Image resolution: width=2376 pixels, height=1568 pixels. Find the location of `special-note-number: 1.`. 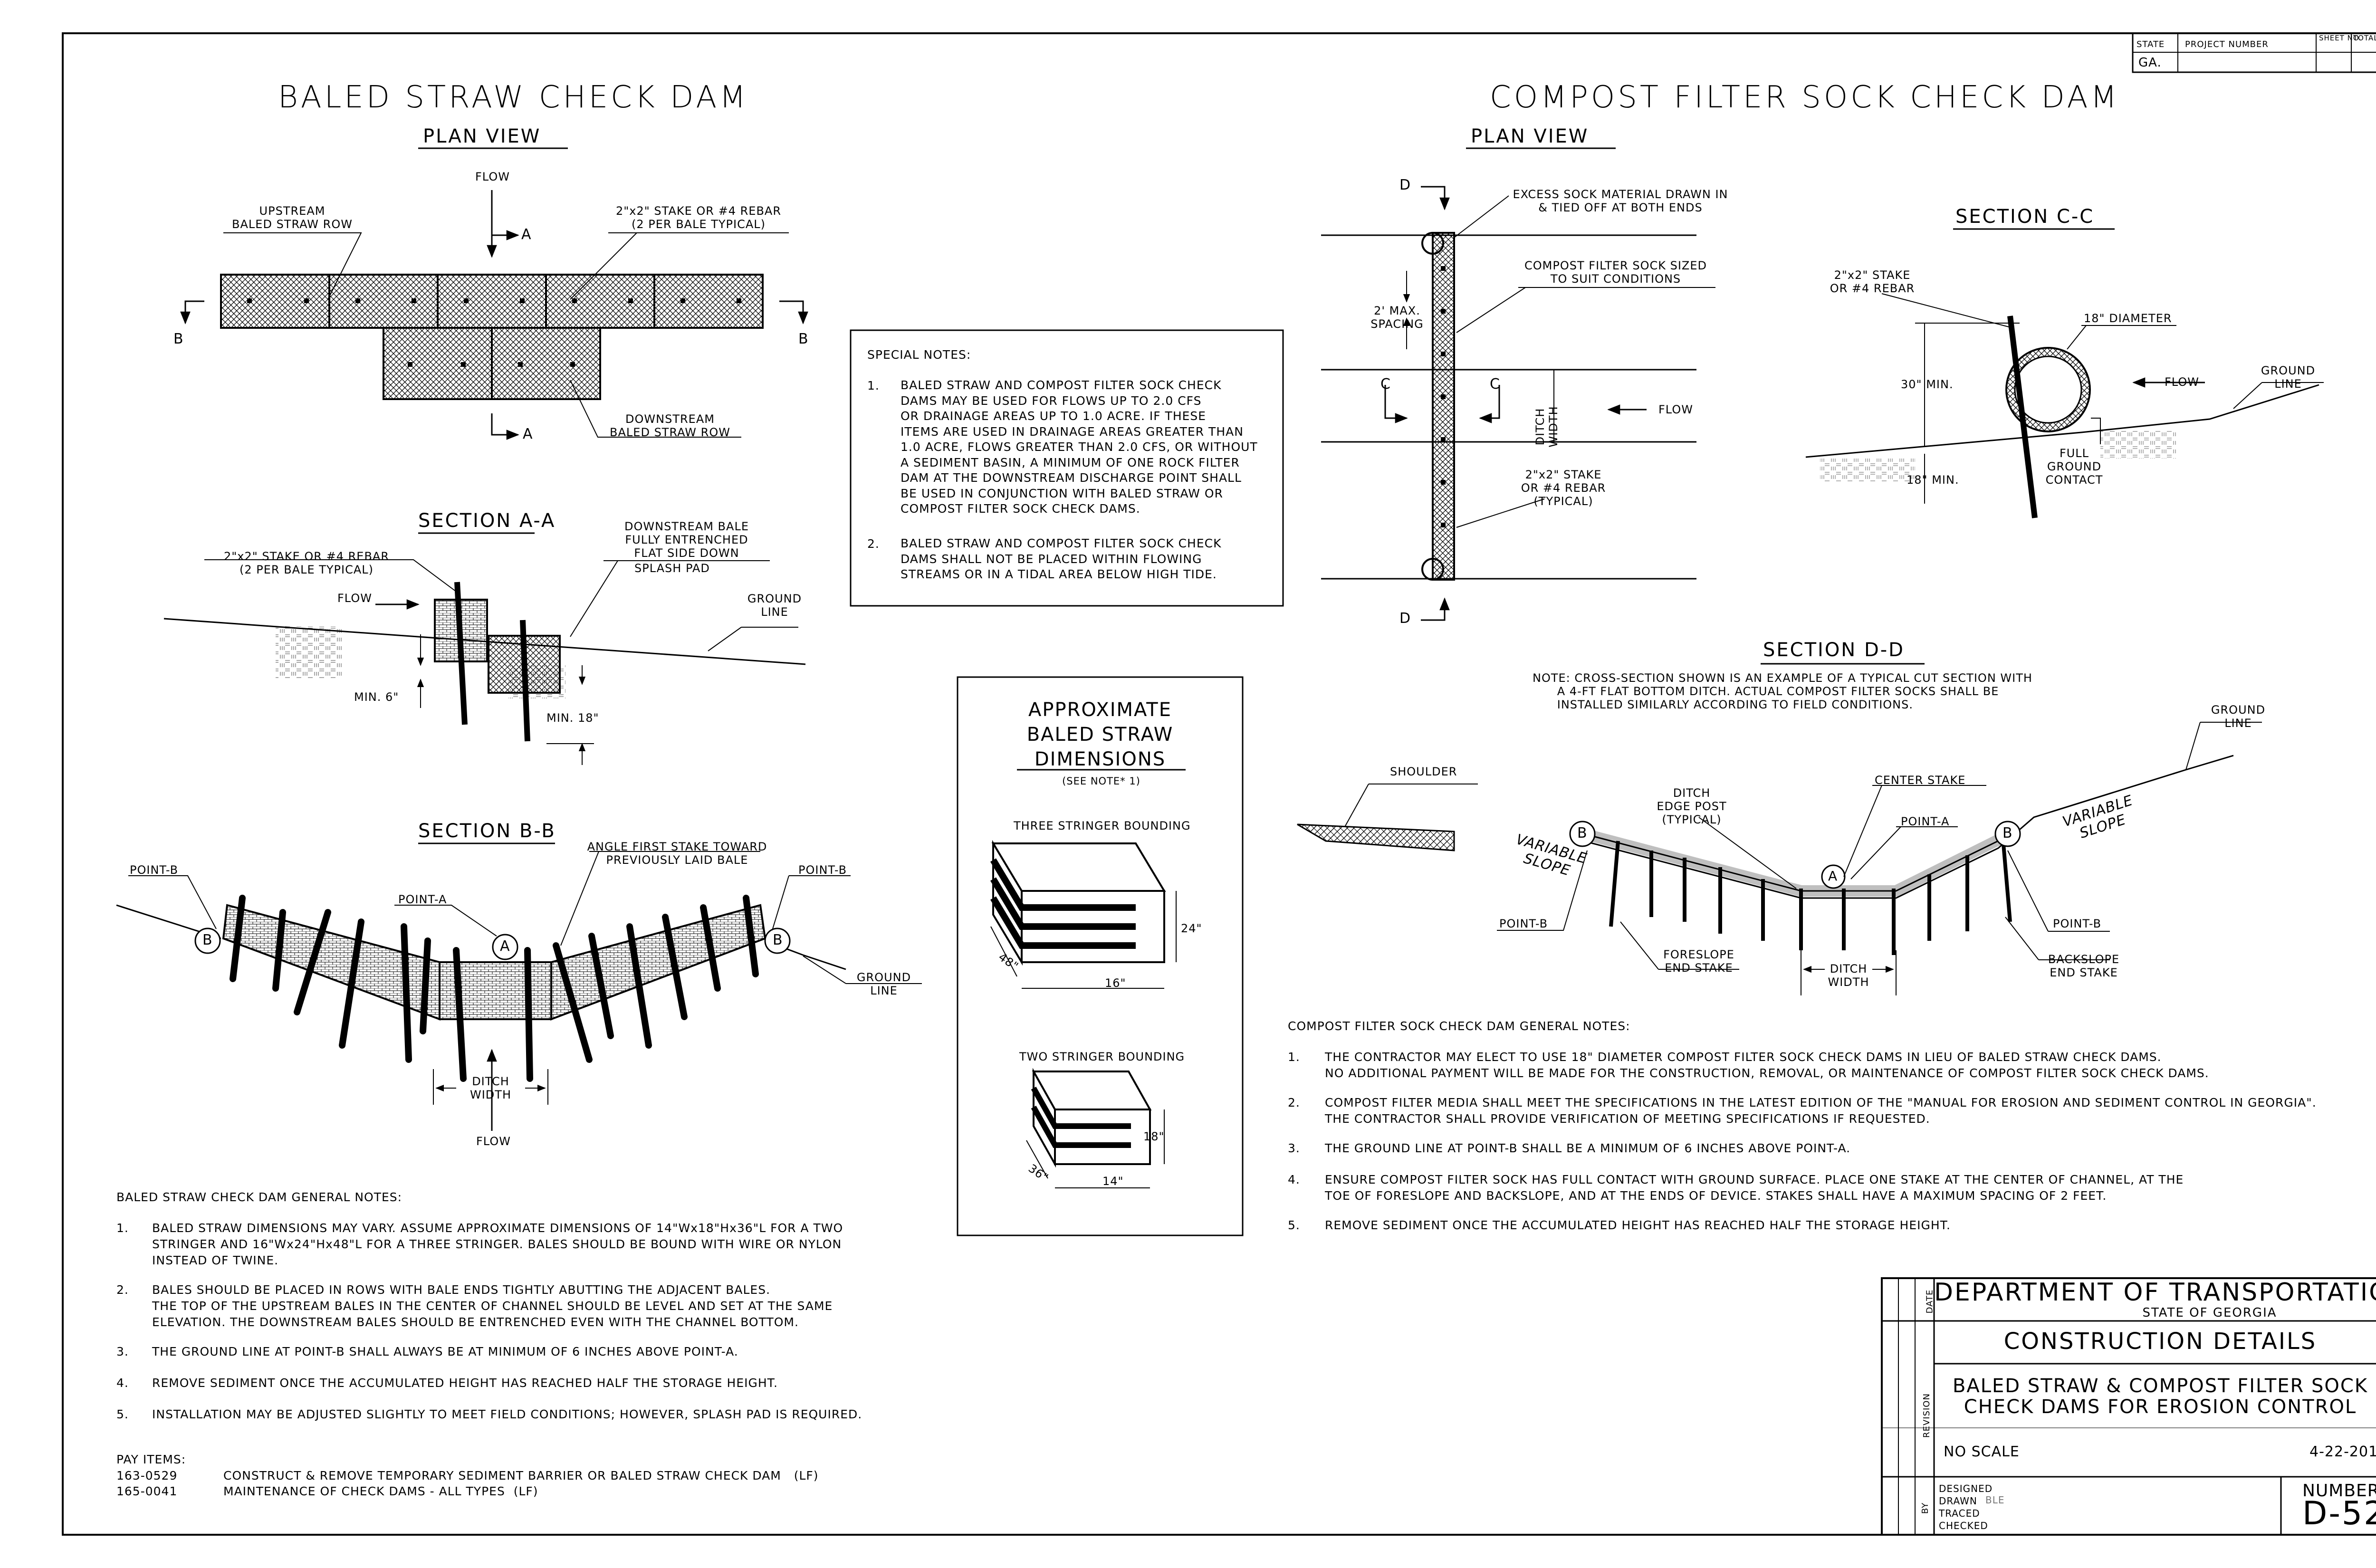

special-note-number: 1. is located at coordinates (873, 386).